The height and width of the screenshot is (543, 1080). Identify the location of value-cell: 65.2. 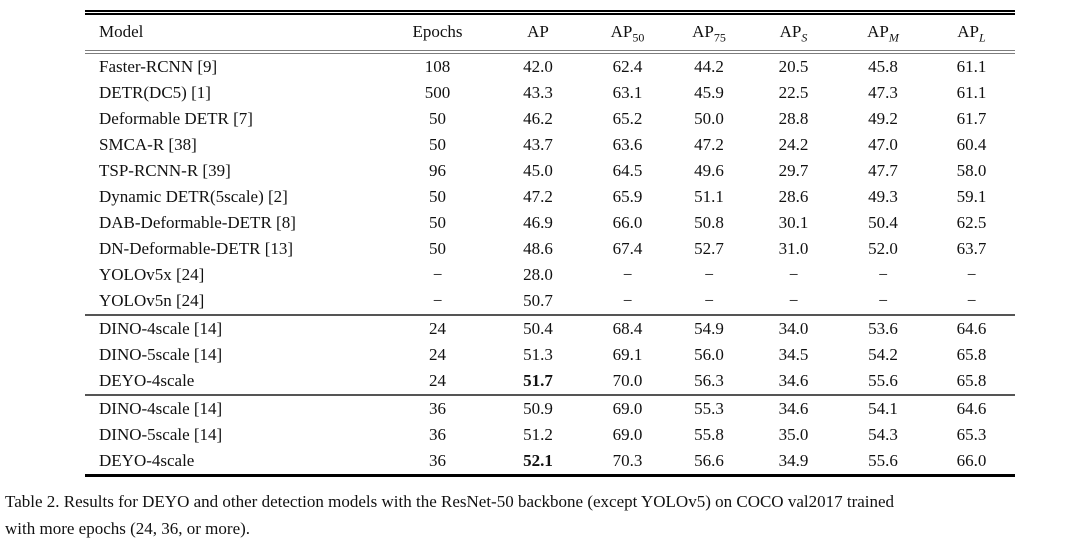
(627, 118).